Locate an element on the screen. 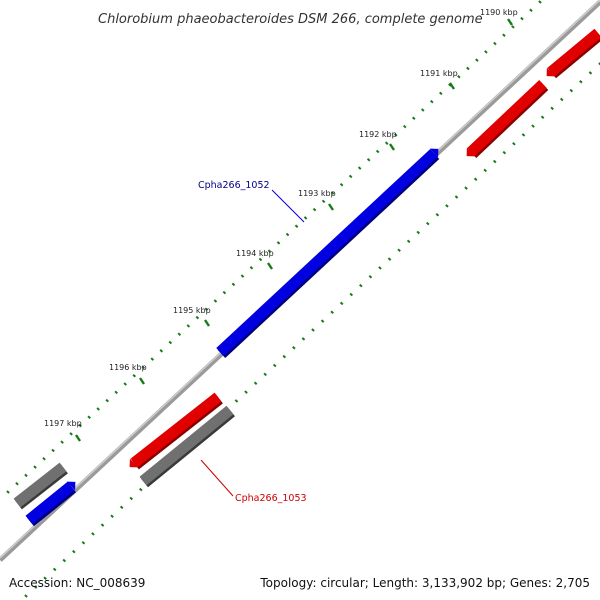 This screenshot has height=600, width=600. tick-label-1194: 1194 kbp is located at coordinates (255, 253).